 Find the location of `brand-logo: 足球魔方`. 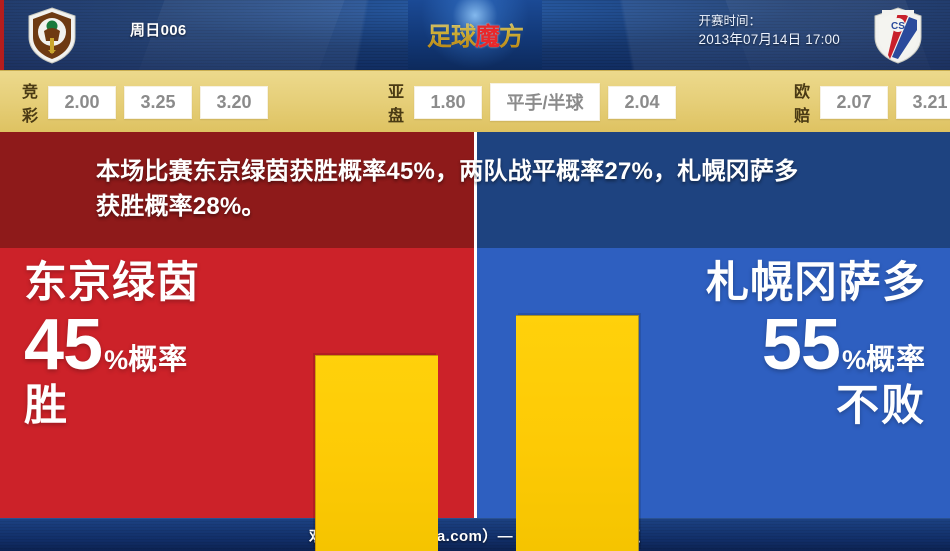

brand-logo: 足球魔方 is located at coordinates (475, 35).